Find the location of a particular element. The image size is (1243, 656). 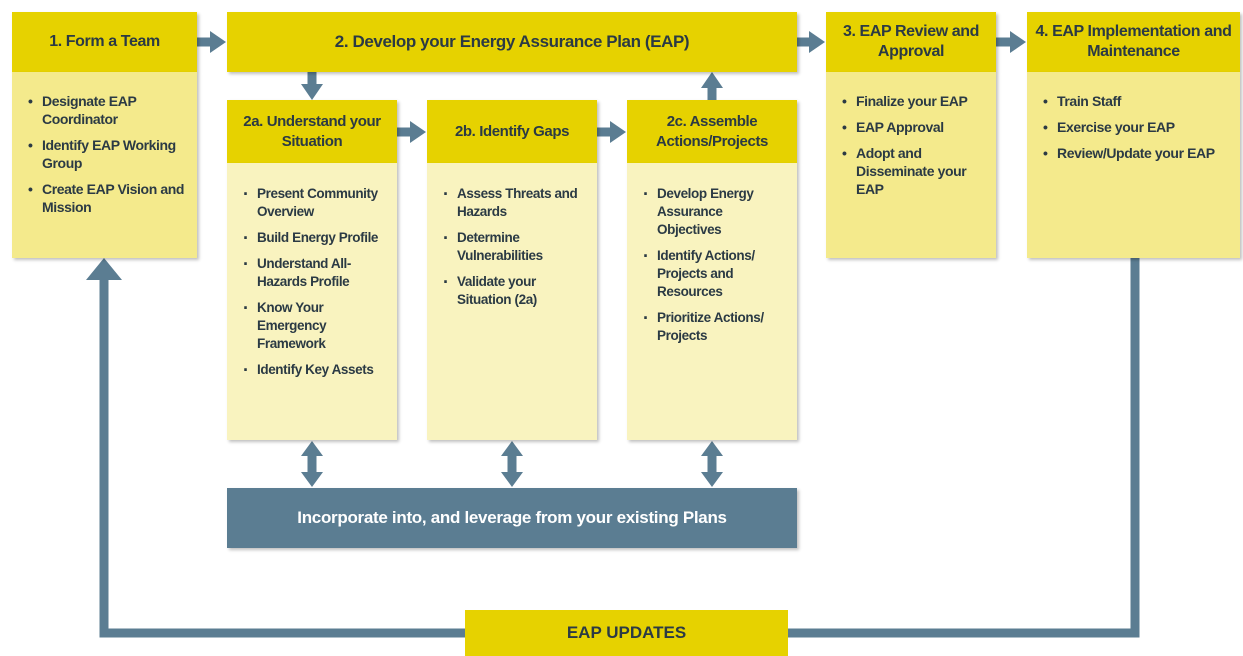

bullet-item: Develop Energy Assurance Objectives is located at coordinates (713, 212).